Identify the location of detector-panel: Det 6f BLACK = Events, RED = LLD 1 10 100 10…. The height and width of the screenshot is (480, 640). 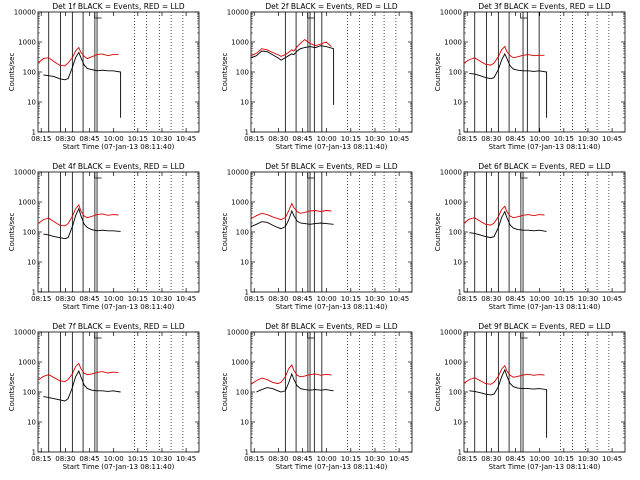
(530, 236).